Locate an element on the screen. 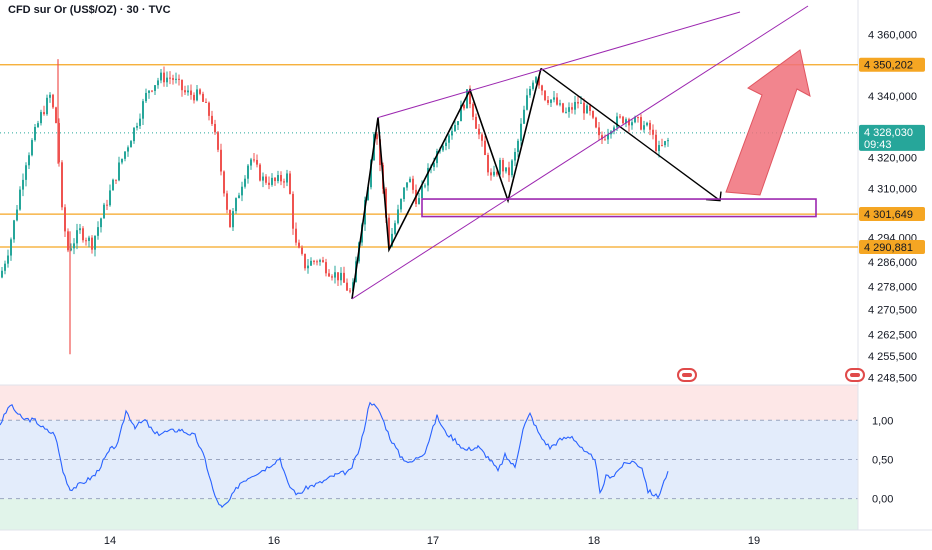  indicator-tick-label: 1,00 is located at coordinates (882, 421).